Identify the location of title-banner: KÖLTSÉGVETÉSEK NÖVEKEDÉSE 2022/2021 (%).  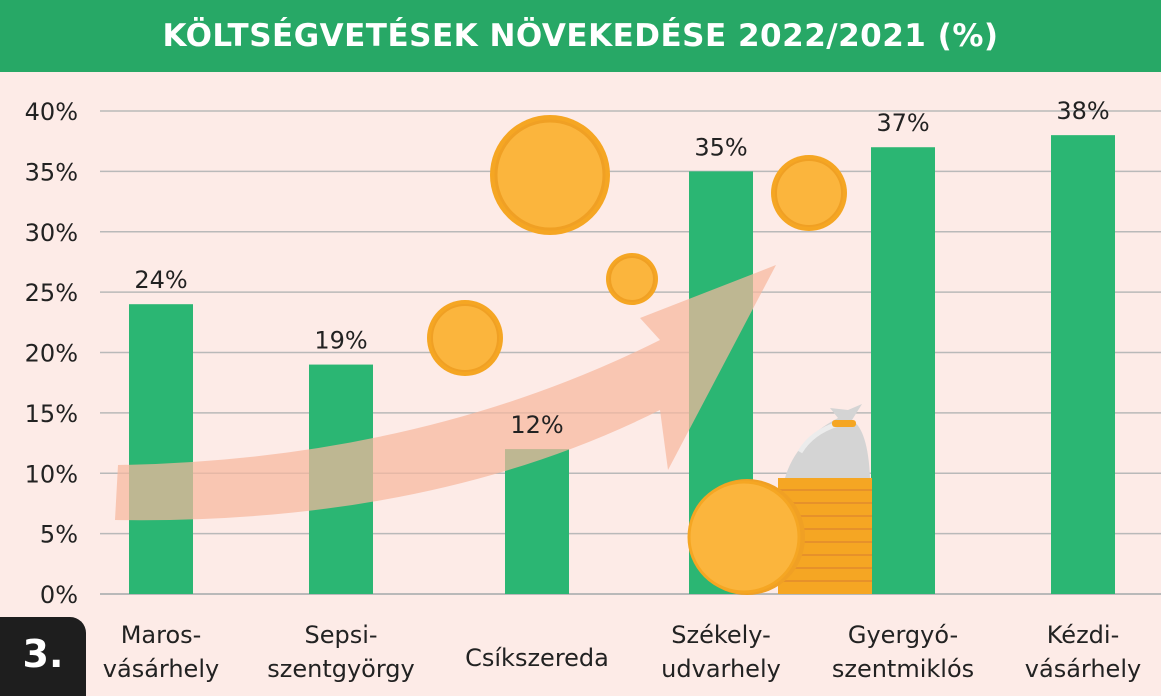
(580, 36).